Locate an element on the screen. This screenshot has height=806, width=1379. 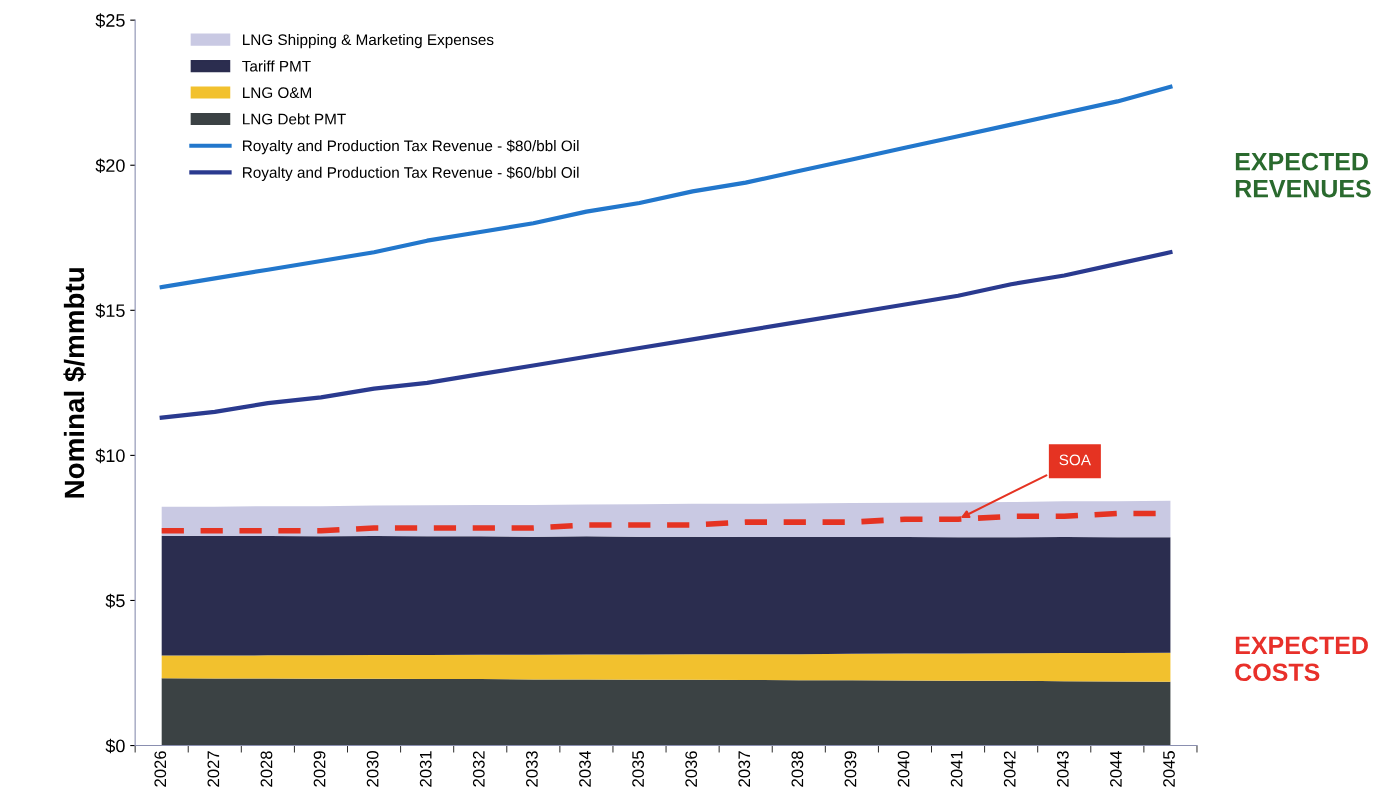
x-tick-label: 2037 is located at coordinates (744, 769).